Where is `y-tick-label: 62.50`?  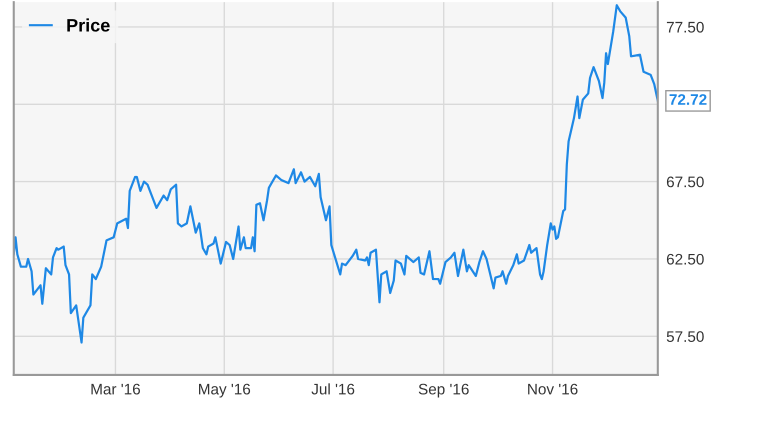 y-tick-label: 62.50 is located at coordinates (685, 259).